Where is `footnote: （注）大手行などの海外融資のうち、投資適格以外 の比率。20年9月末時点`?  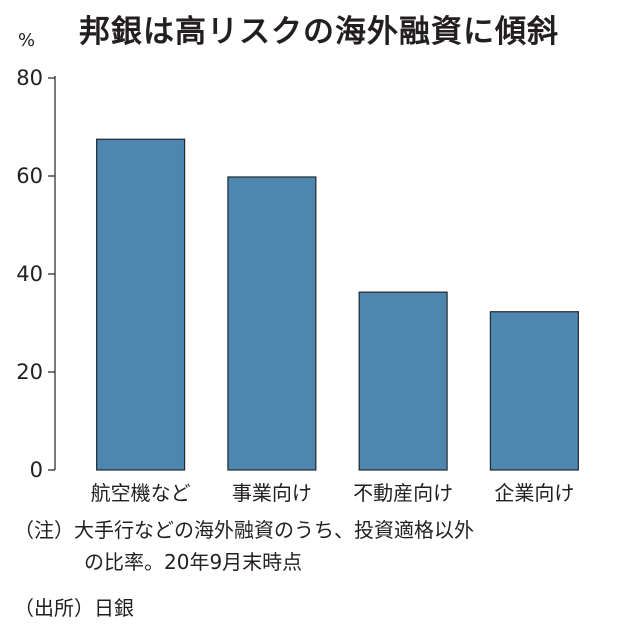 footnote: （注）大手行などの海外融資のうち、投資適格以外 の比率。20年9月末時点 is located at coordinates (324, 546).